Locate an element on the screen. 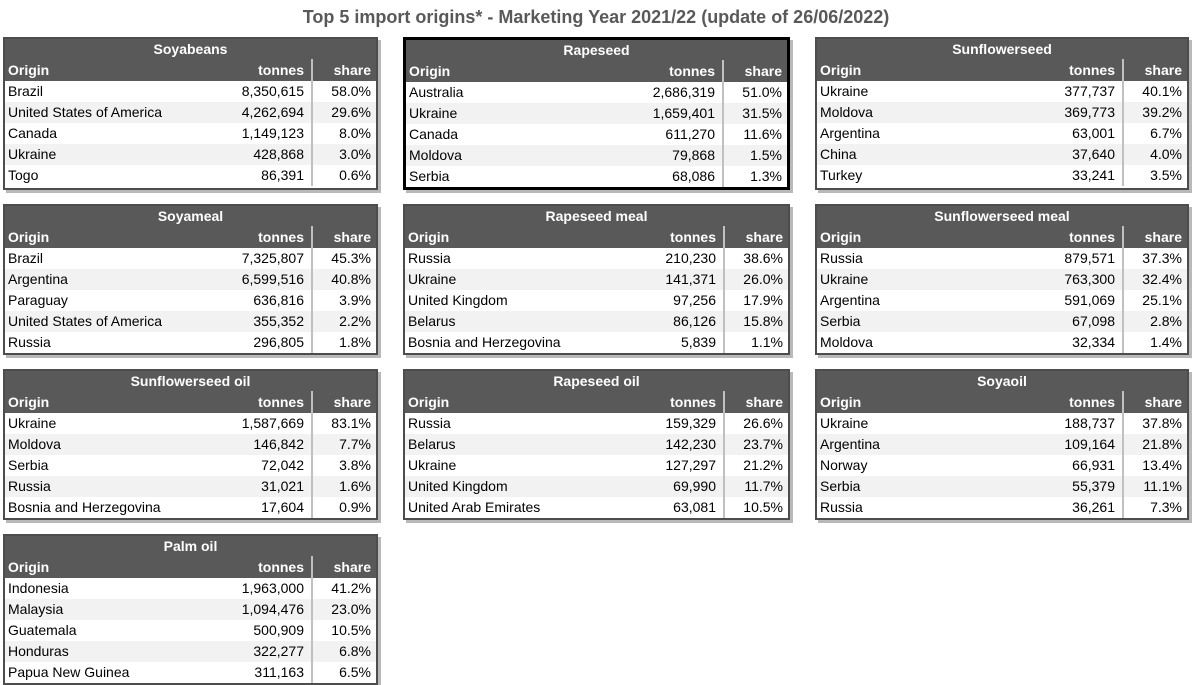 This screenshot has height=685, width=1192. cell-origin: United Arab Emirates is located at coordinates (474, 507).